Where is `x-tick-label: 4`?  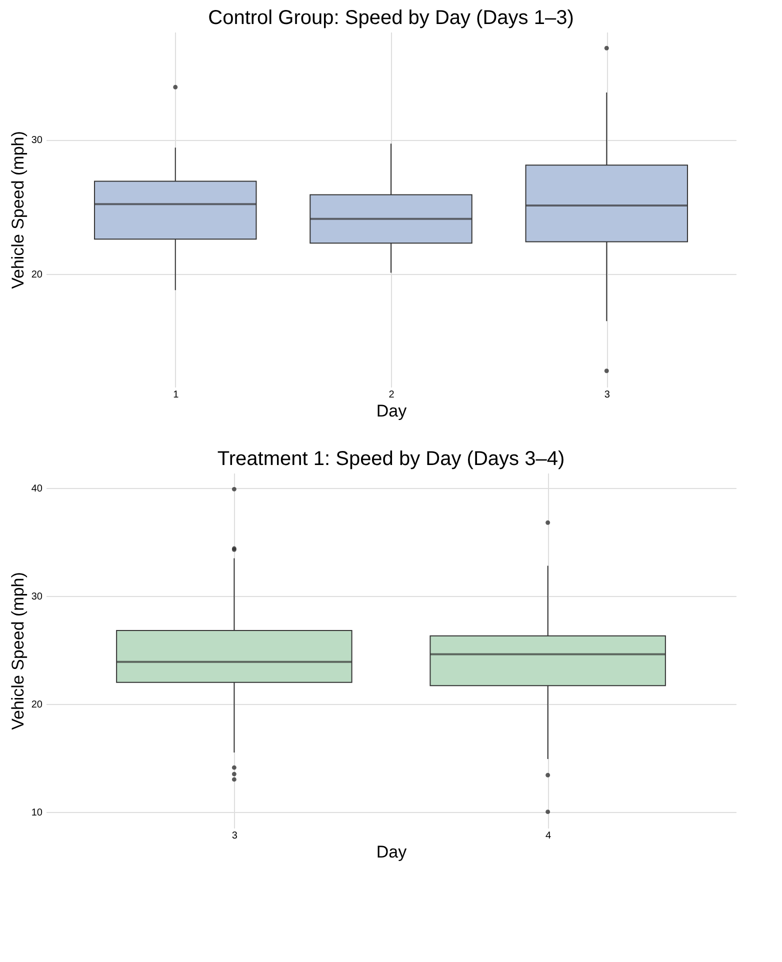
x-tick-label: 4 is located at coordinates (549, 836).